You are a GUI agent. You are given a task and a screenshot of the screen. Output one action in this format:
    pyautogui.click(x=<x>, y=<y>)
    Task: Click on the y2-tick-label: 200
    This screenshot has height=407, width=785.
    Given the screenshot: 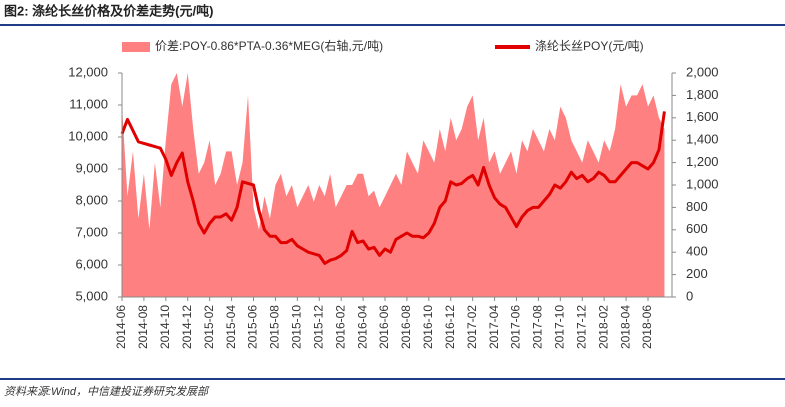 What is the action you would take?
    pyautogui.click(x=697, y=273)
    